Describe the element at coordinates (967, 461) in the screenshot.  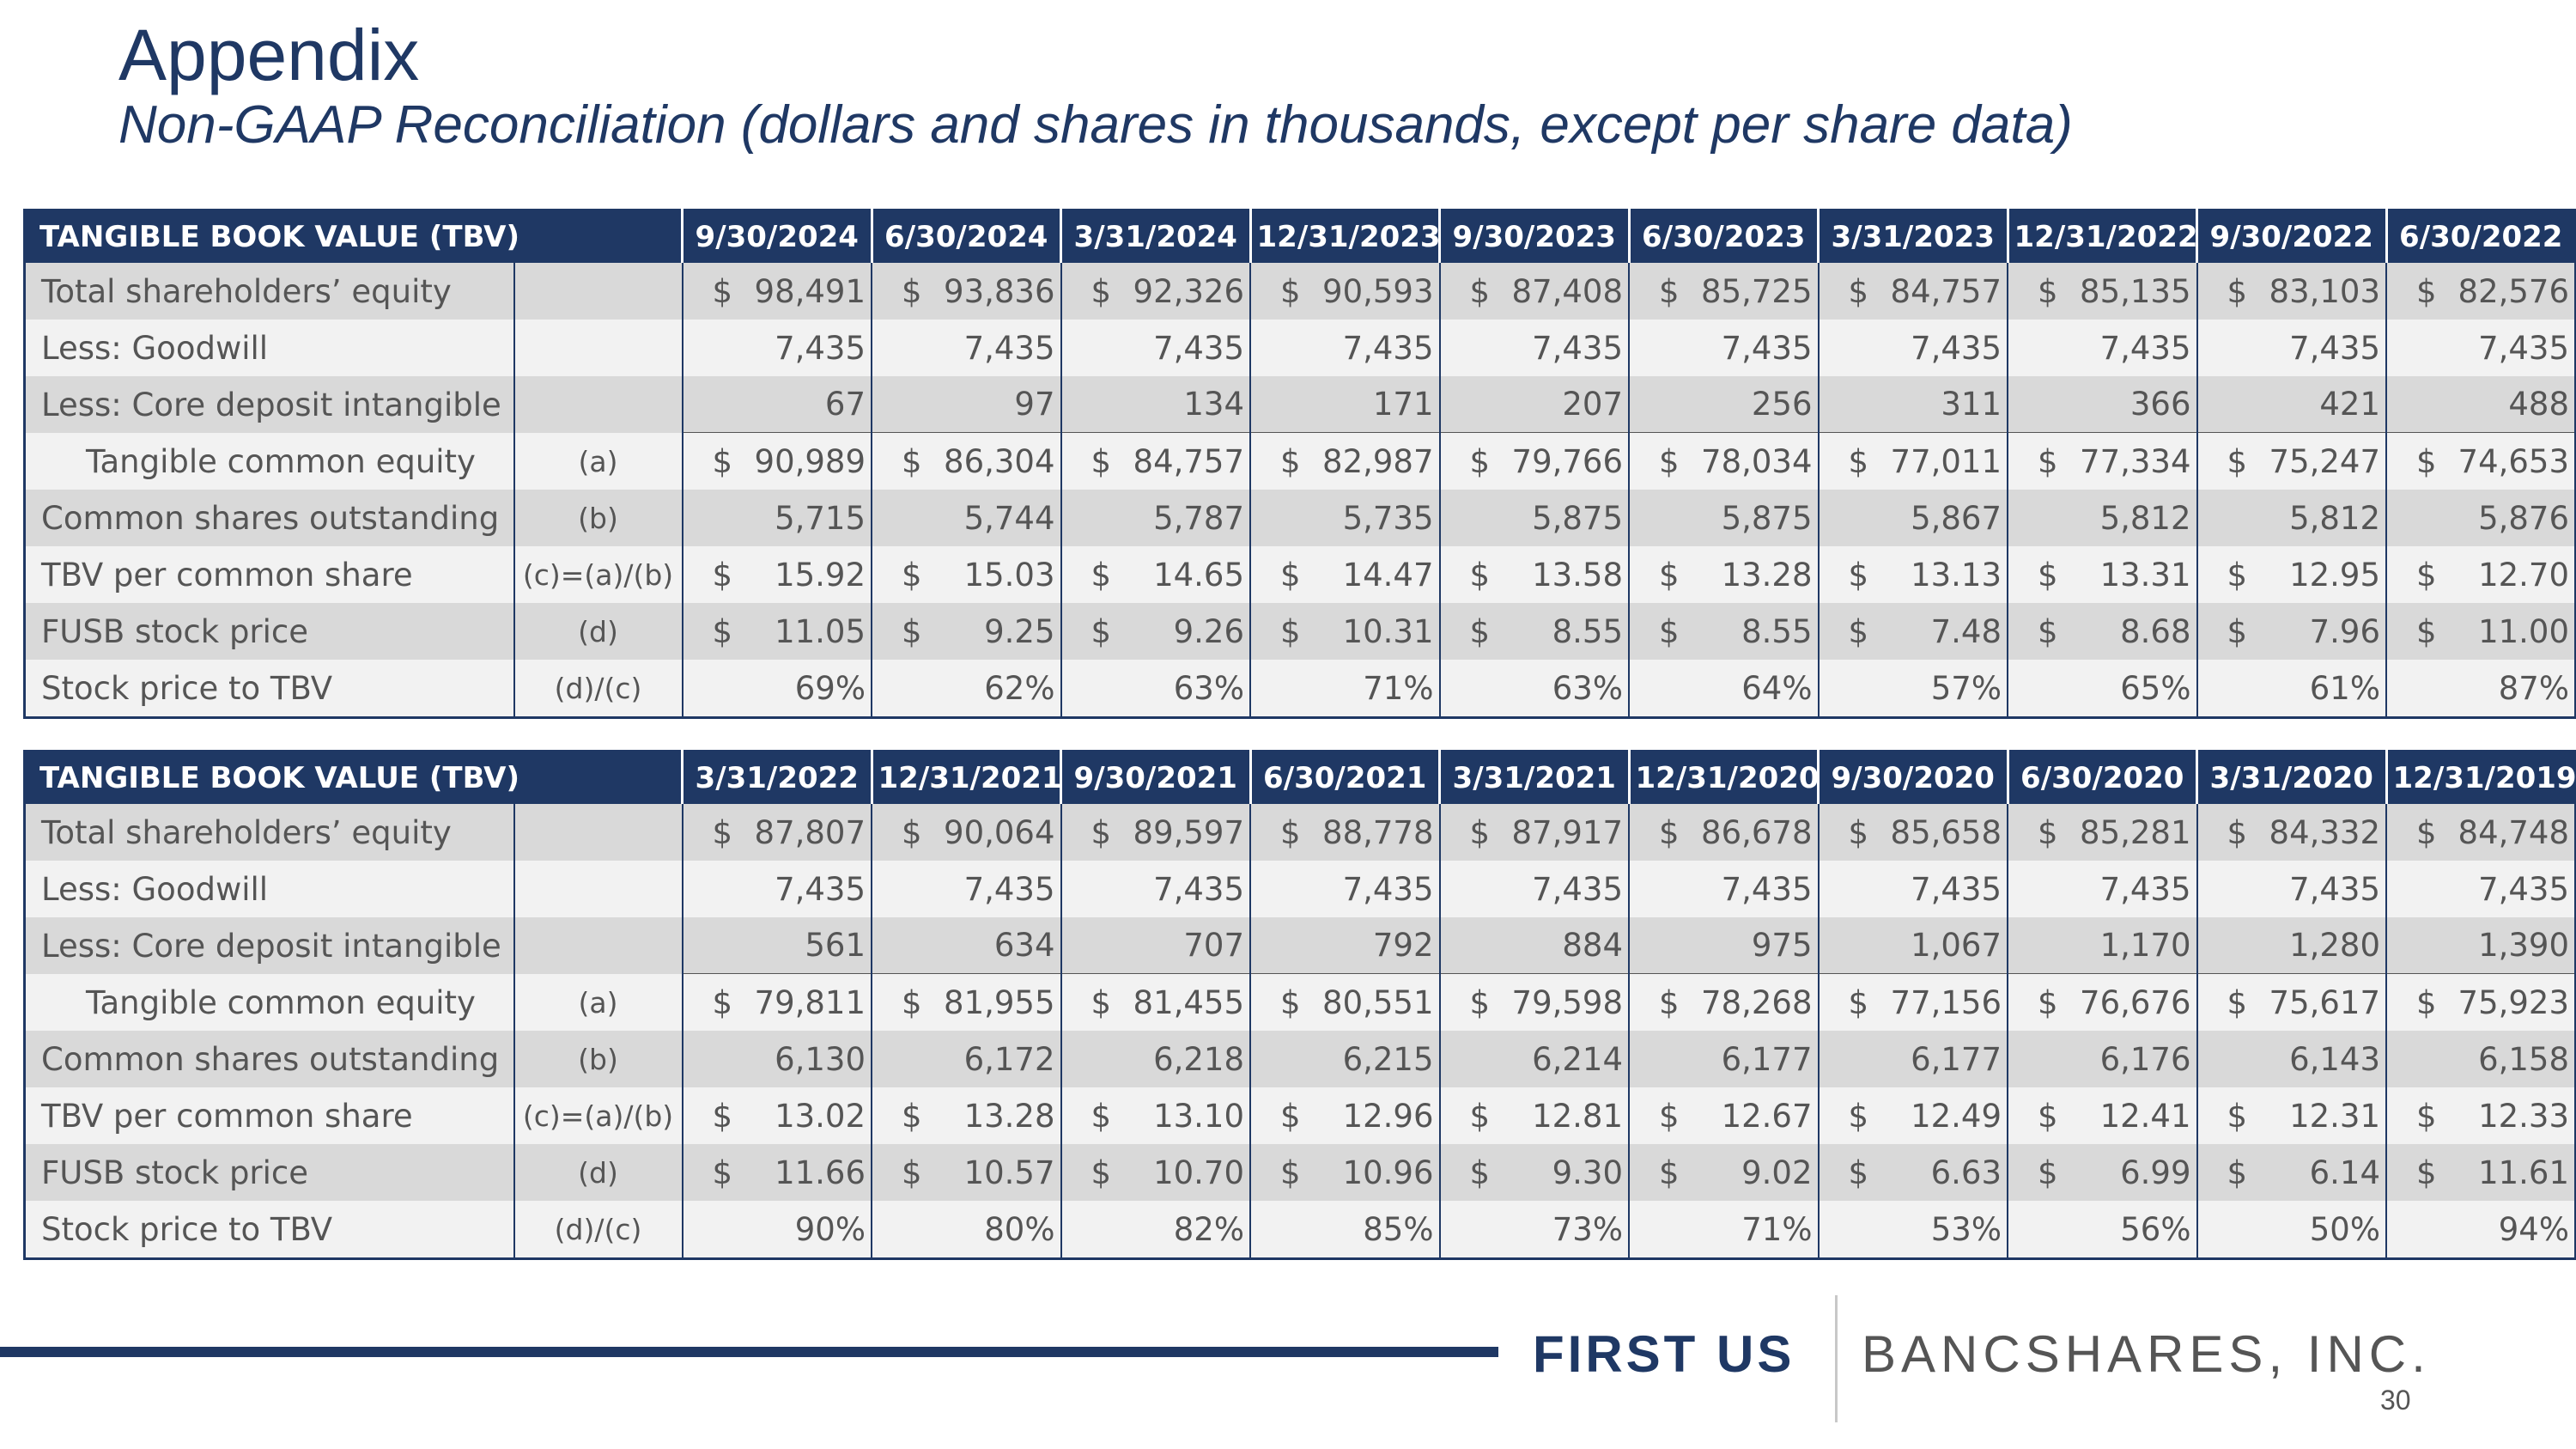
I see `value-cell: $86,304` at that location.